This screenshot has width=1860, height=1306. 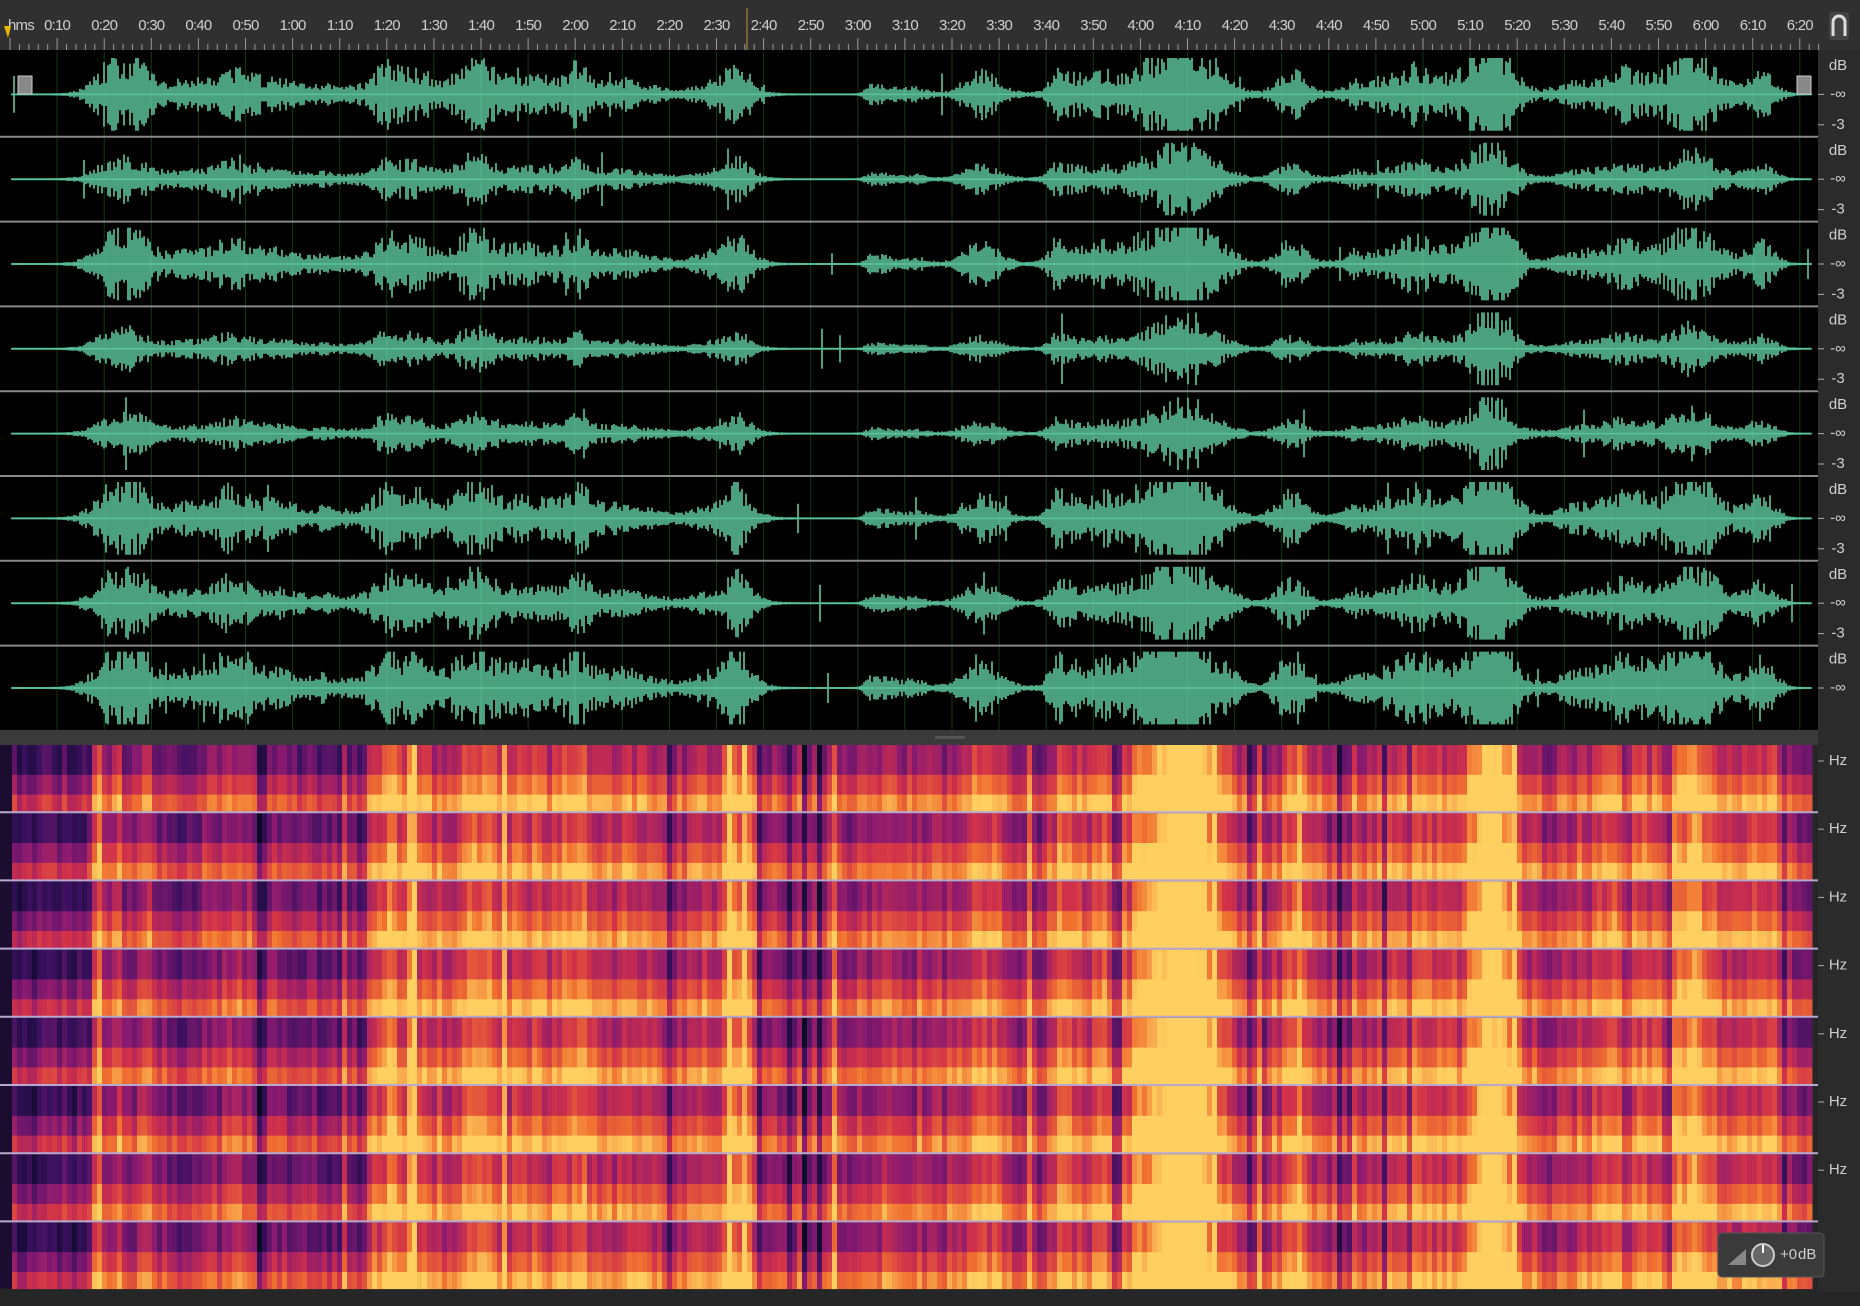 What do you see at coordinates (246, 25) in the screenshot?
I see `ruler-label: 0:50` at bounding box center [246, 25].